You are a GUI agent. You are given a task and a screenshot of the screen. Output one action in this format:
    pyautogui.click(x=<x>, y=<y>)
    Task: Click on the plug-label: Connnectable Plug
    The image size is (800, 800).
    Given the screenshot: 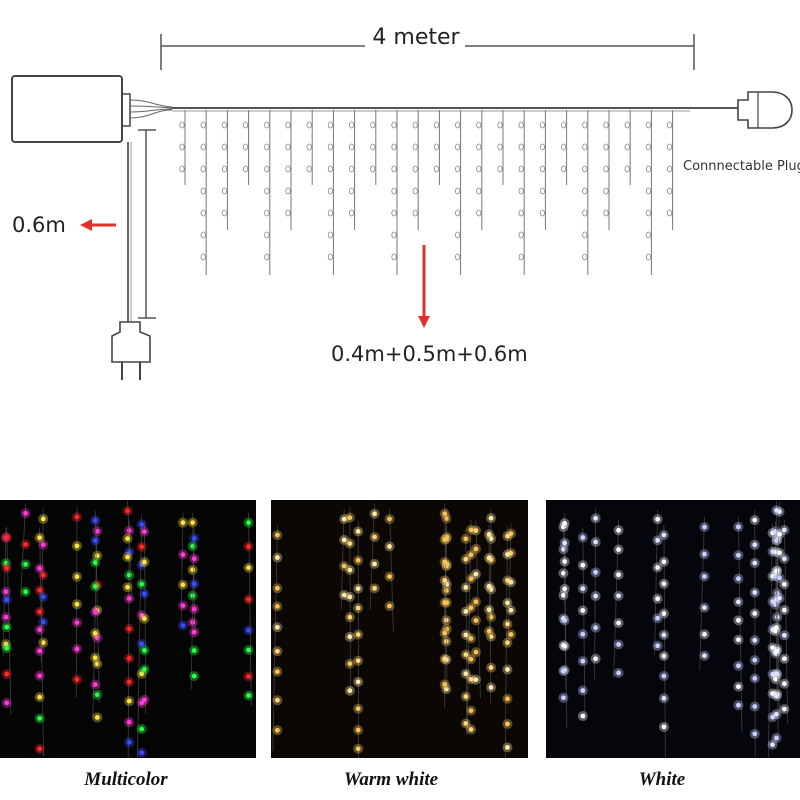 What is the action you would take?
    pyautogui.click(x=741, y=166)
    